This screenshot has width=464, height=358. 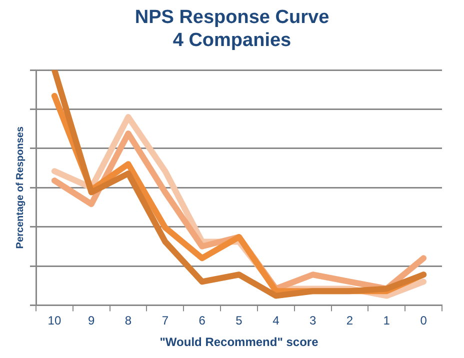 I want to click on x-tick-label: 3, so click(x=312, y=321).